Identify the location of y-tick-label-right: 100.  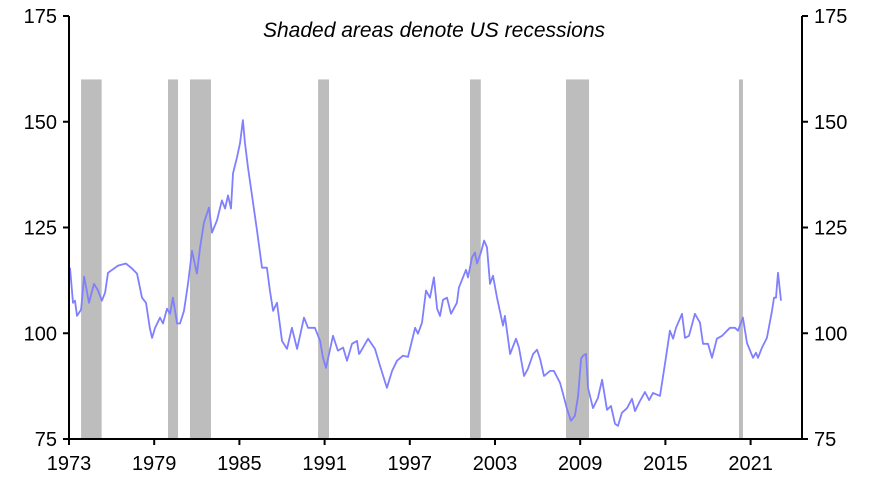
(830, 334).